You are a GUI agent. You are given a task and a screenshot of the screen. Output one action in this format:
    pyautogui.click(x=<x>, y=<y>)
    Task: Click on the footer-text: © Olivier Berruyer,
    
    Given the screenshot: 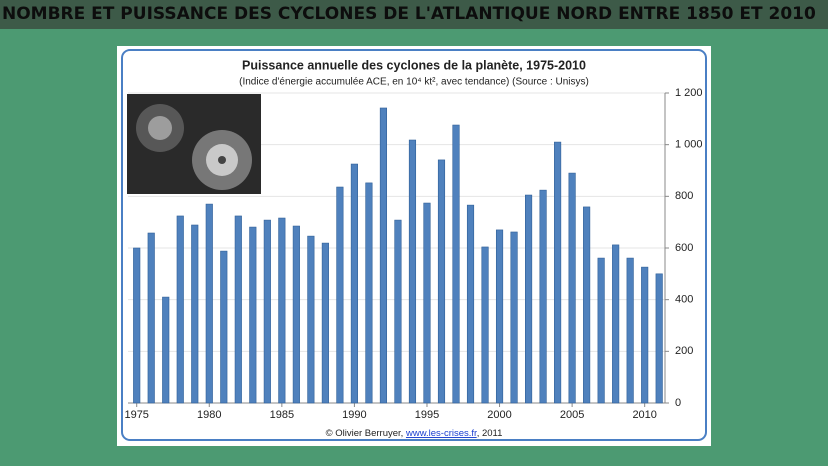 What is the action you would take?
    pyautogui.click(x=366, y=433)
    